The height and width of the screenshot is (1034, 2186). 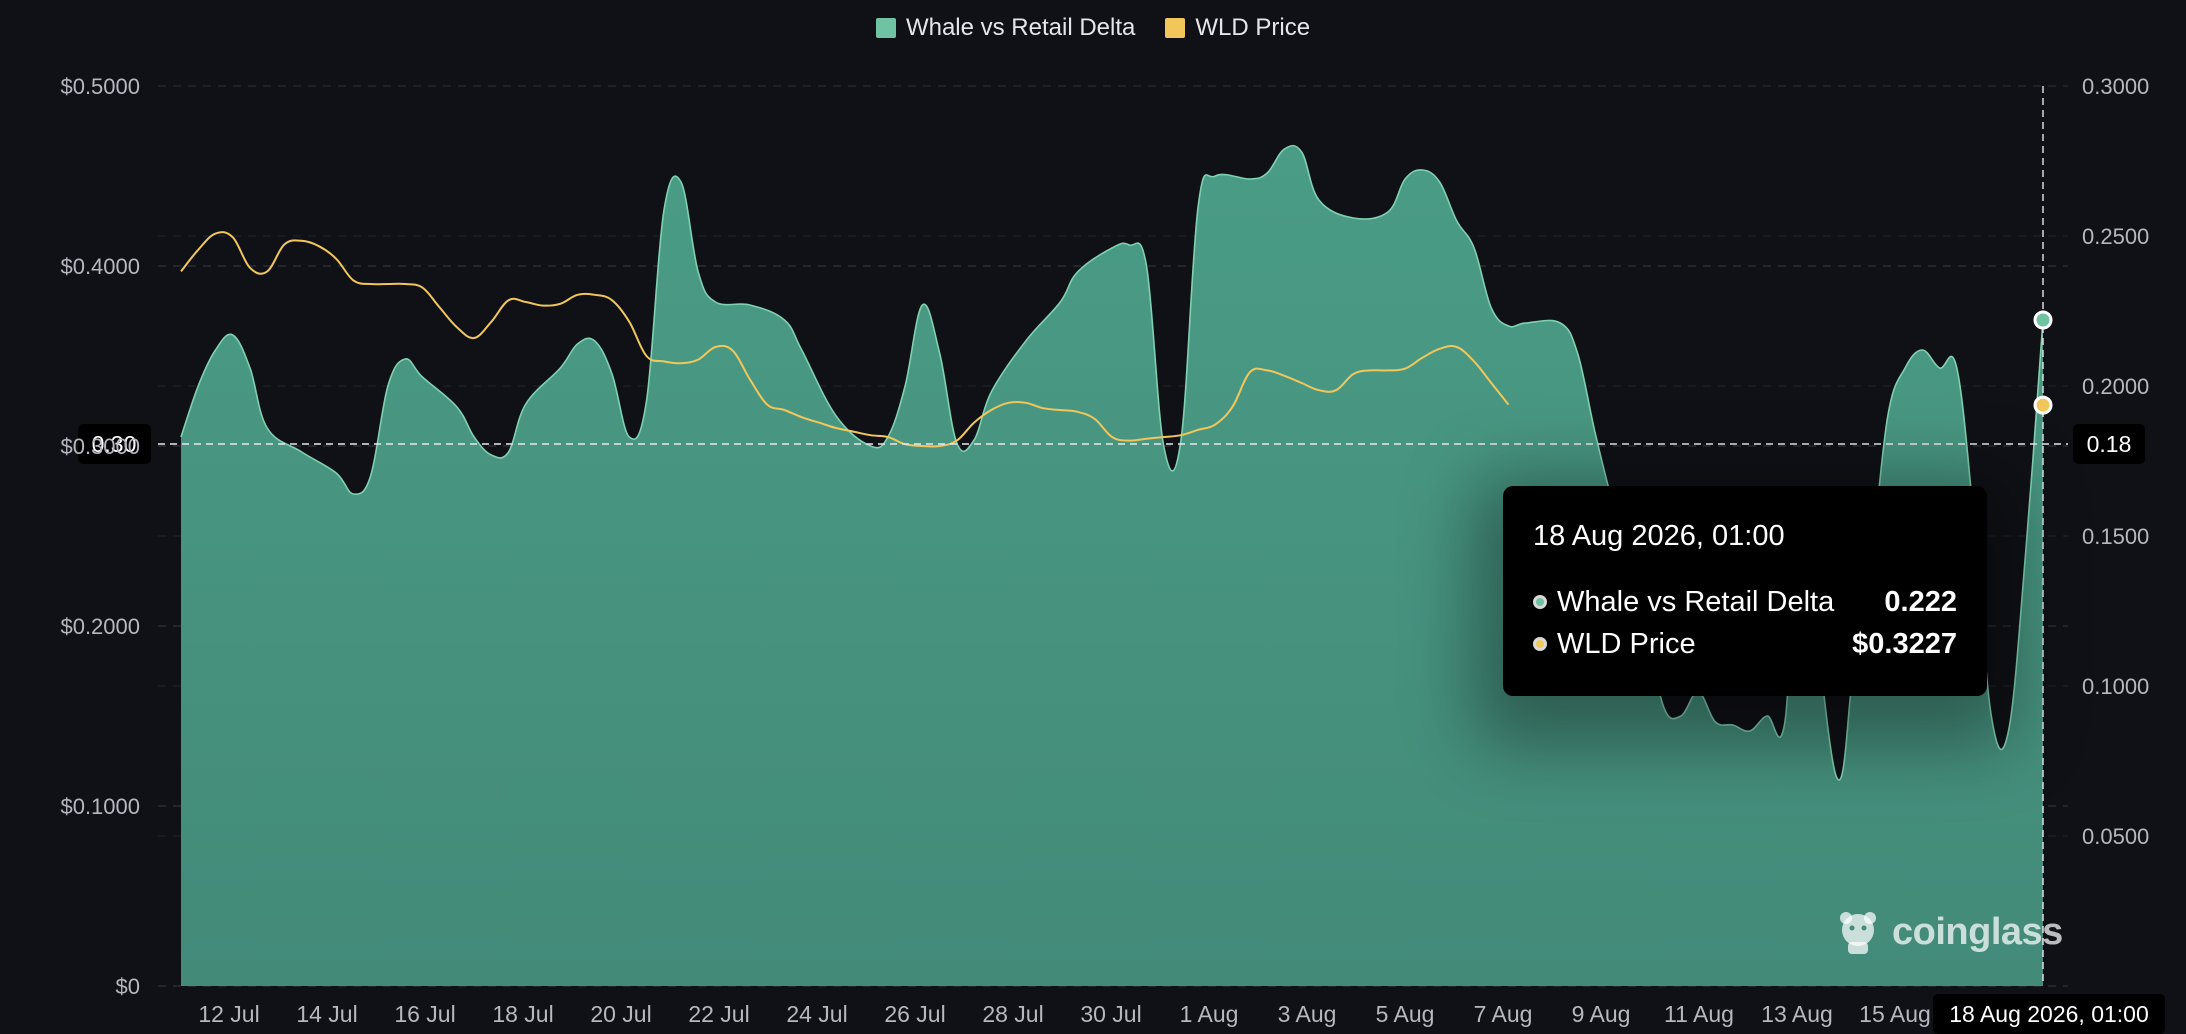 I want to click on legend-item-whale-vs-retail-delta: Whale vs Retail Delta, so click(x=1005, y=28).